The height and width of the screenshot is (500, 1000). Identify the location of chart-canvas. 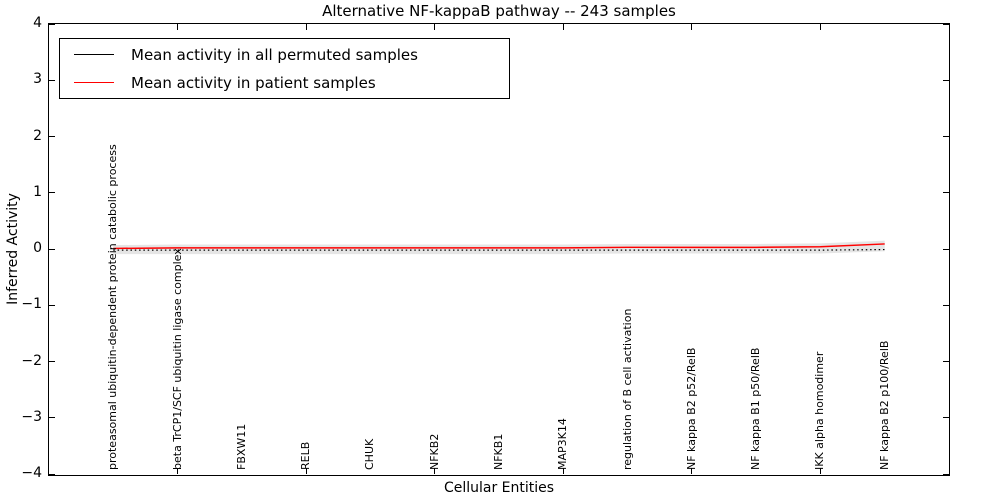
(499, 247).